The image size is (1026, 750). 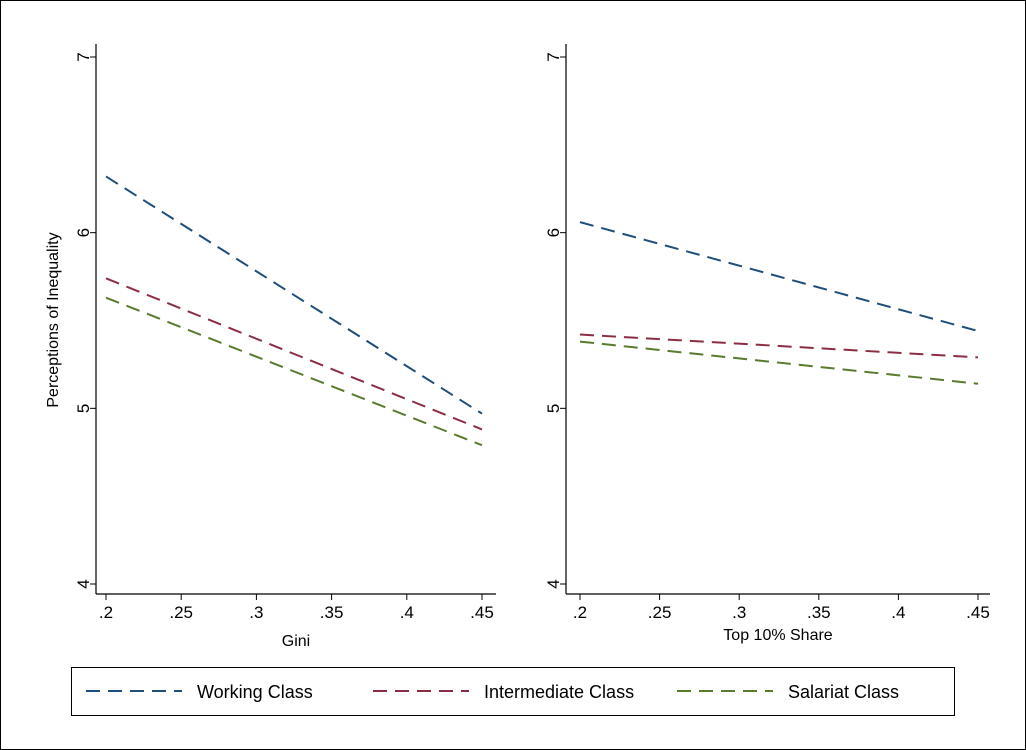 I want to click on x-axis-title: Gini, so click(x=296, y=641).